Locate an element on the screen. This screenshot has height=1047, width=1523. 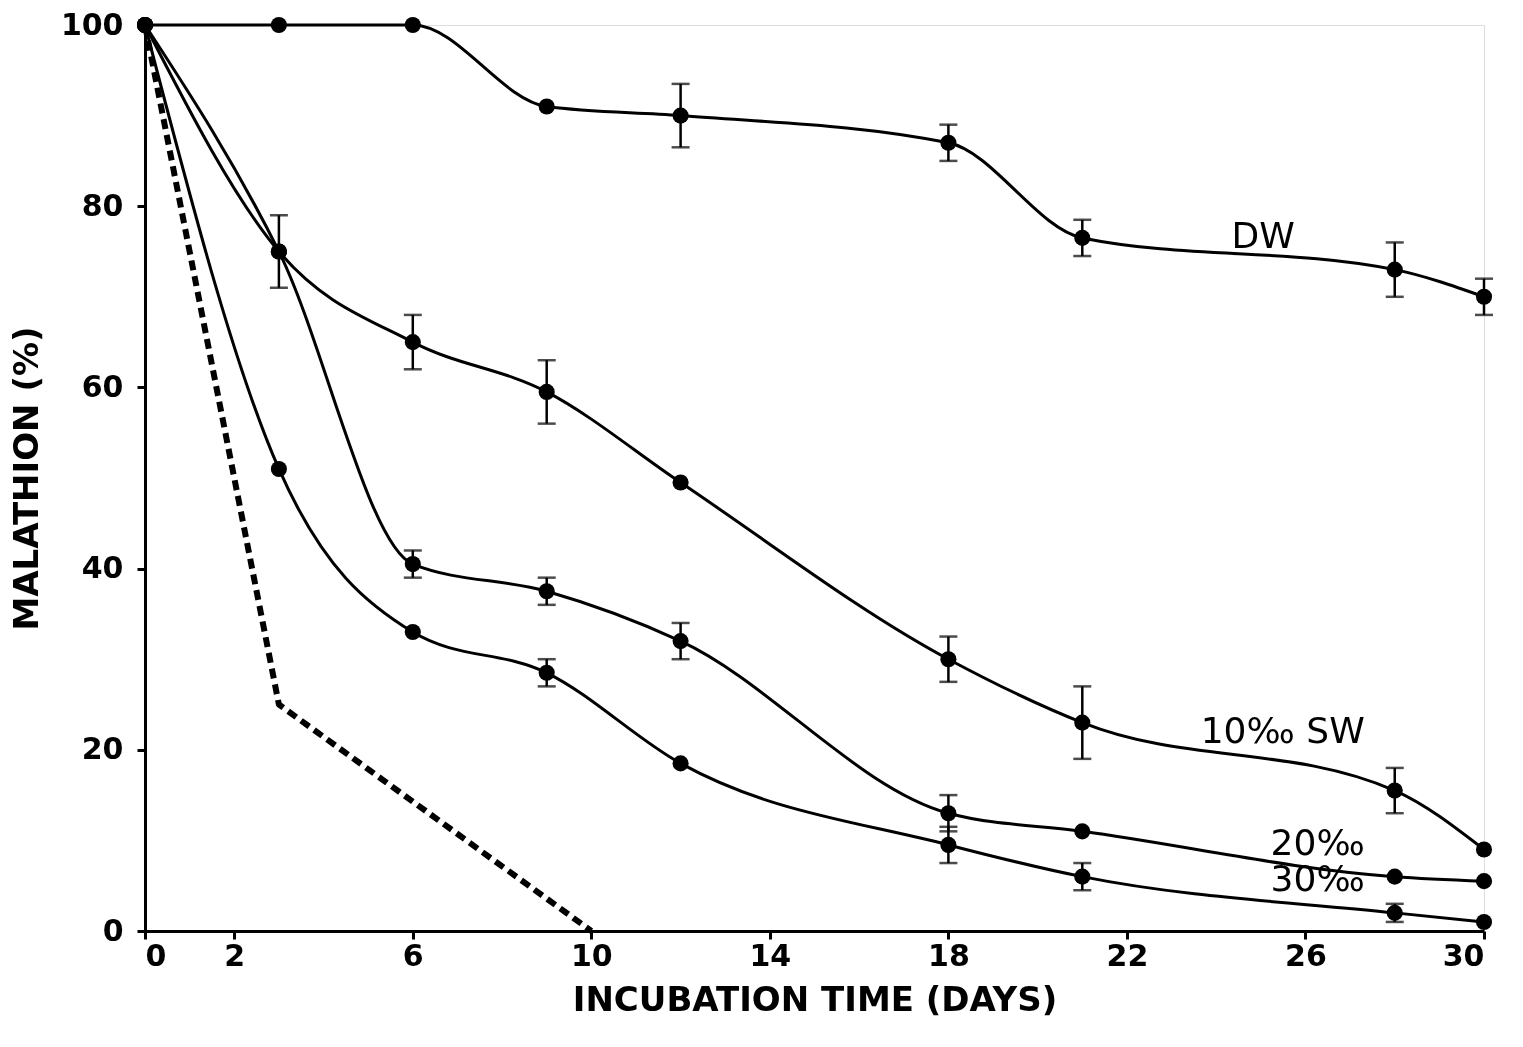
series-label: DW is located at coordinates (1263, 235).